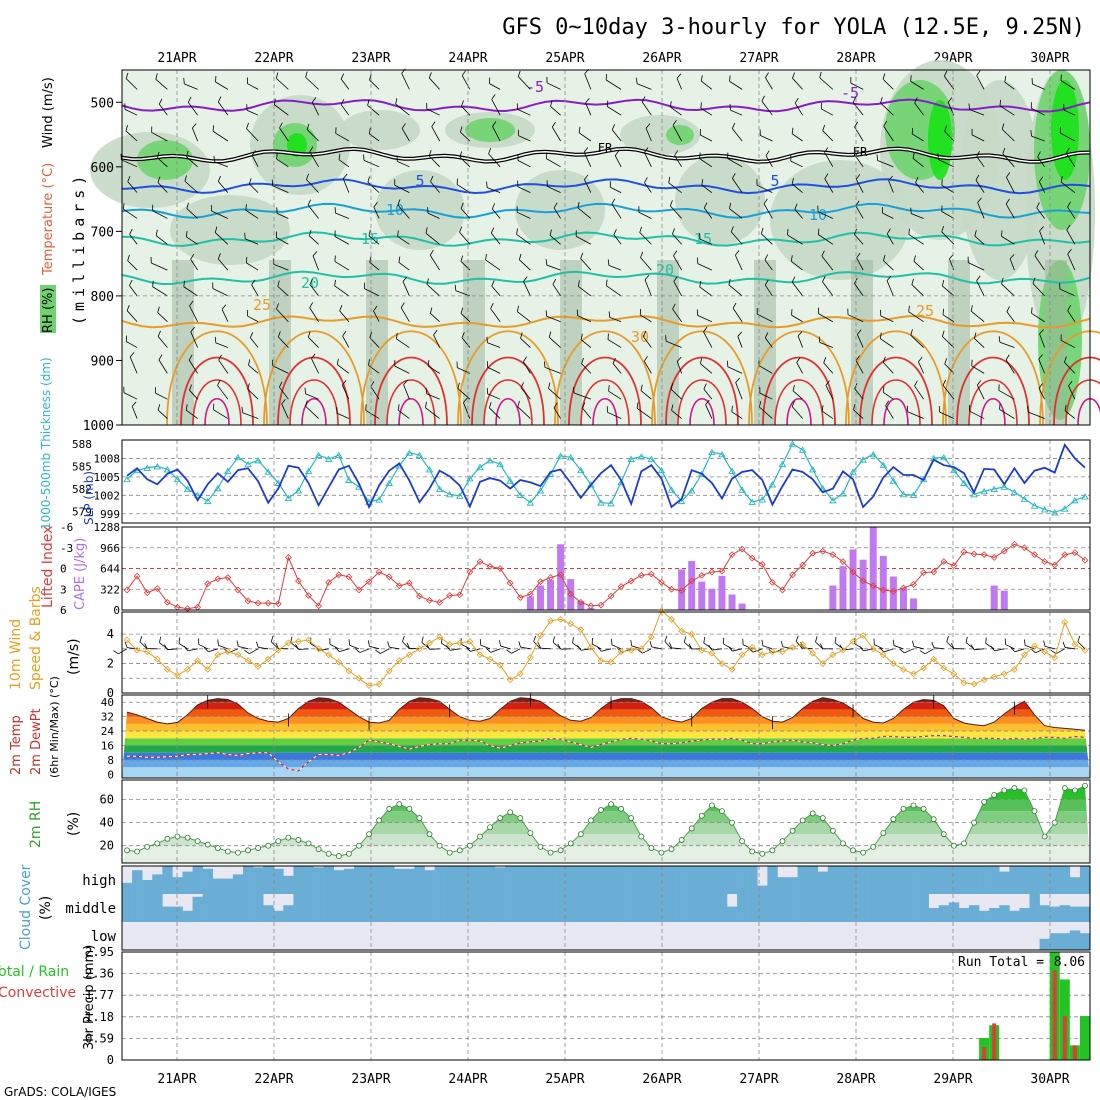  What do you see at coordinates (855, 1079) in the screenshot?
I see `bottom-date-label: 28APR` at bounding box center [855, 1079].